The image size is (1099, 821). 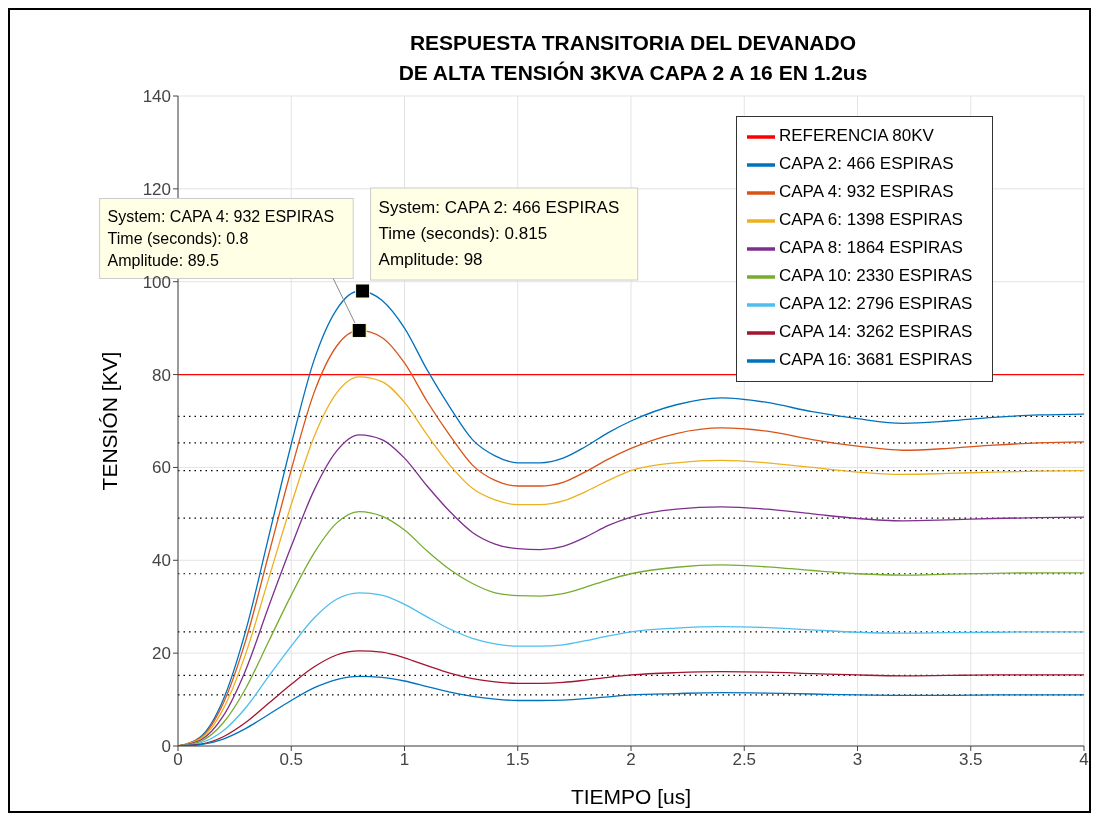 I want to click on x-tick-label: 3.5, so click(x=970, y=760).